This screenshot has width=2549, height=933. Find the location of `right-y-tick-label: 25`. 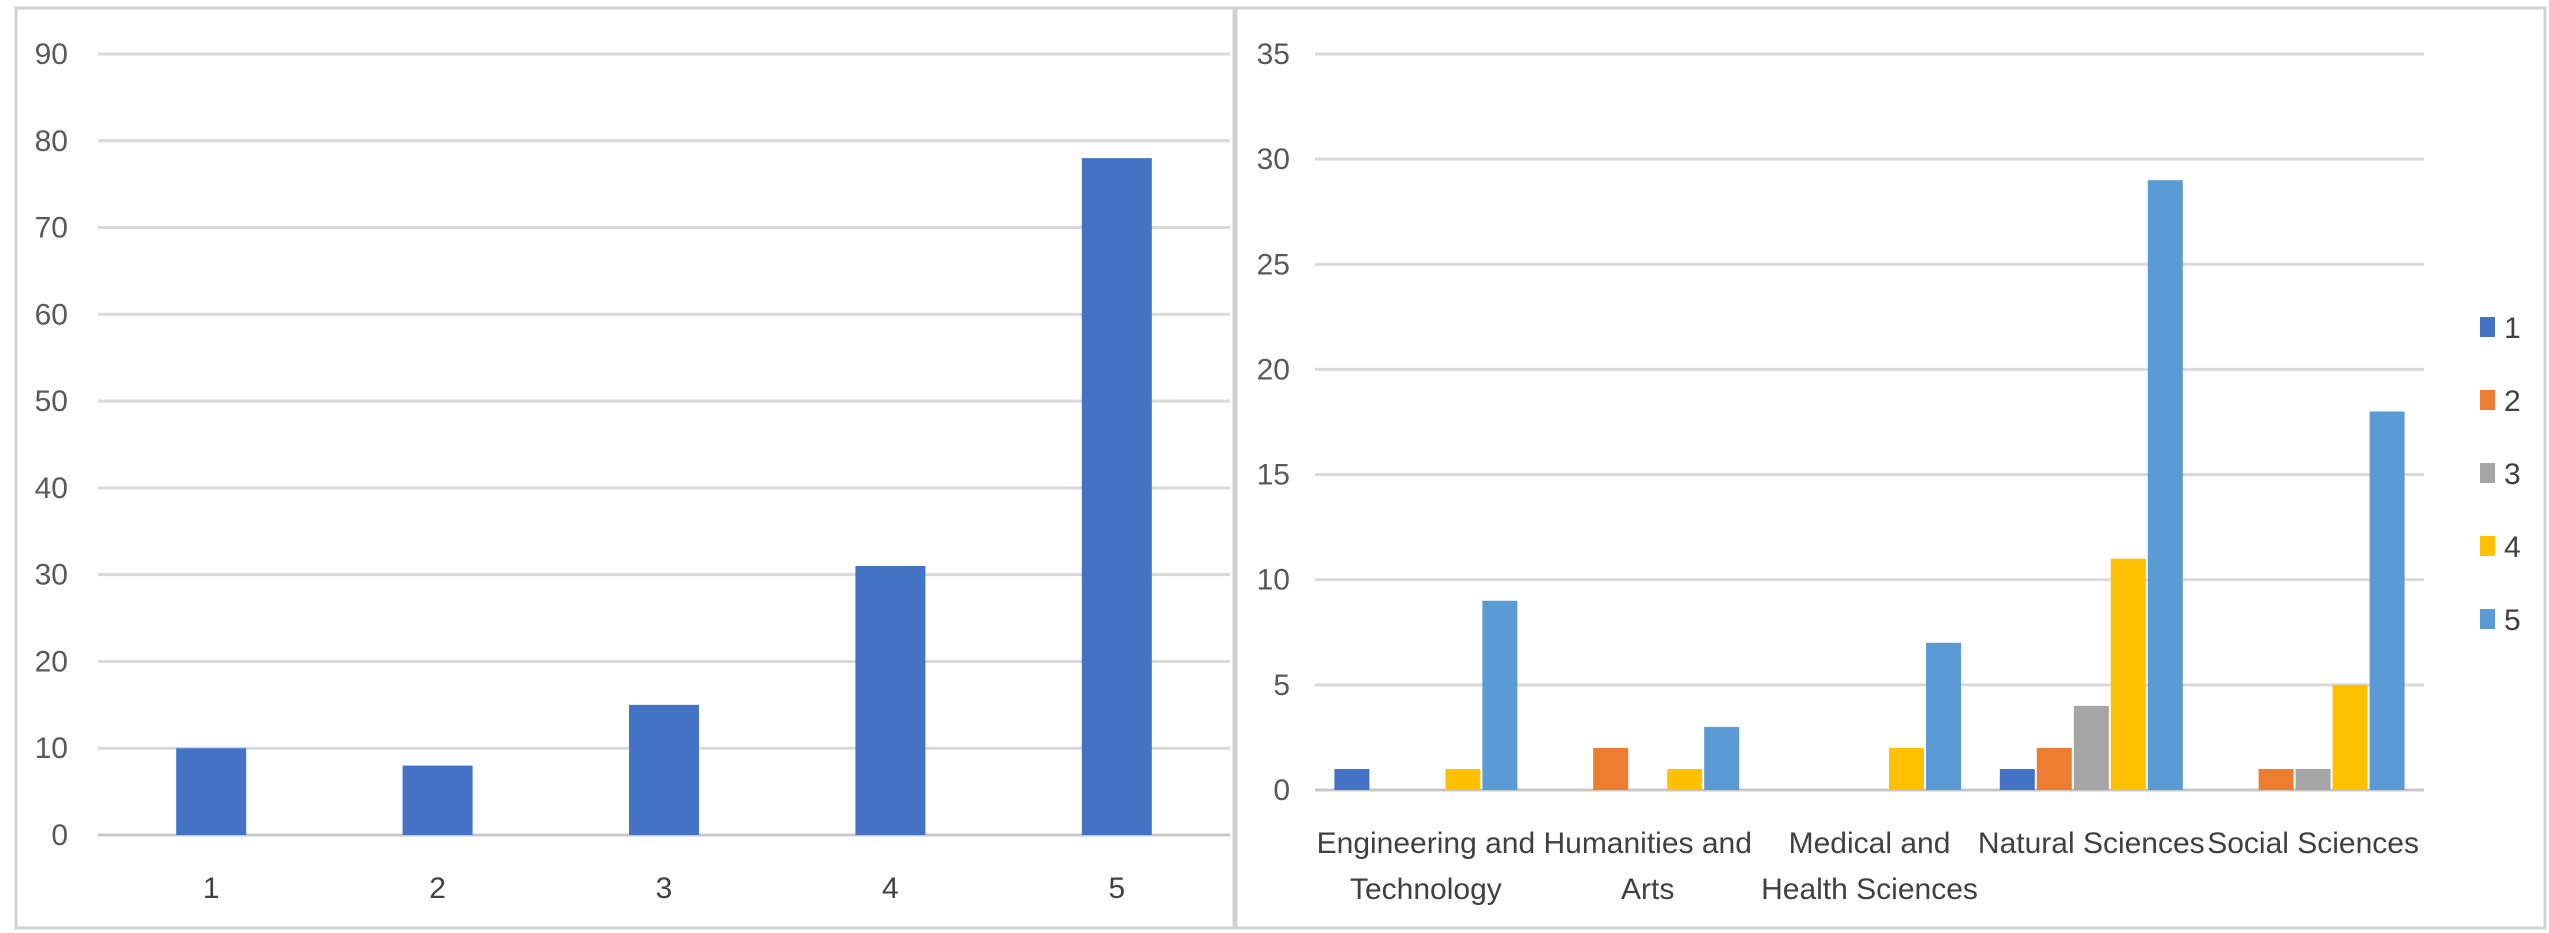

right-y-tick-label: 25 is located at coordinates (1273, 264).